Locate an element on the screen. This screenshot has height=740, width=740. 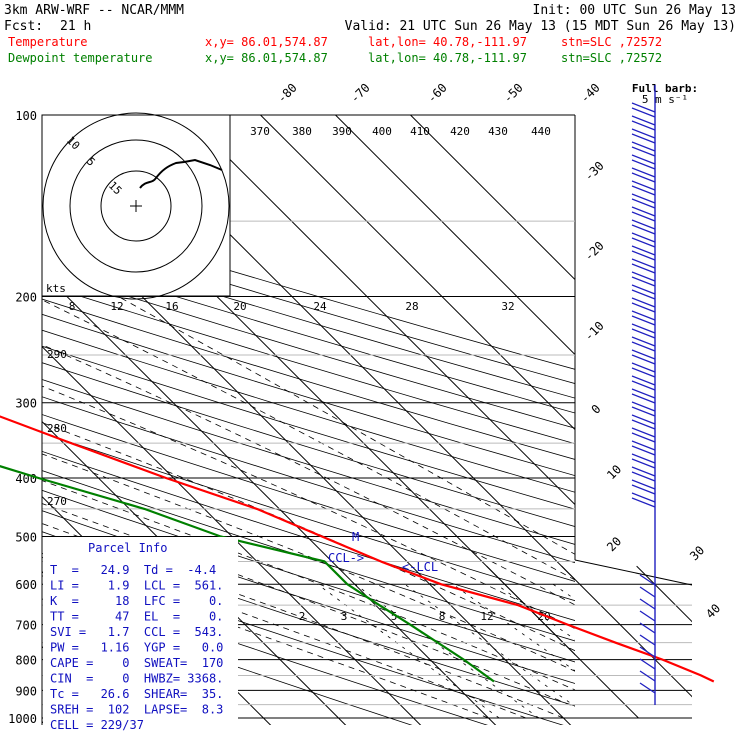
theta-labels: 290 280 270 is located at coordinates (57, 428).